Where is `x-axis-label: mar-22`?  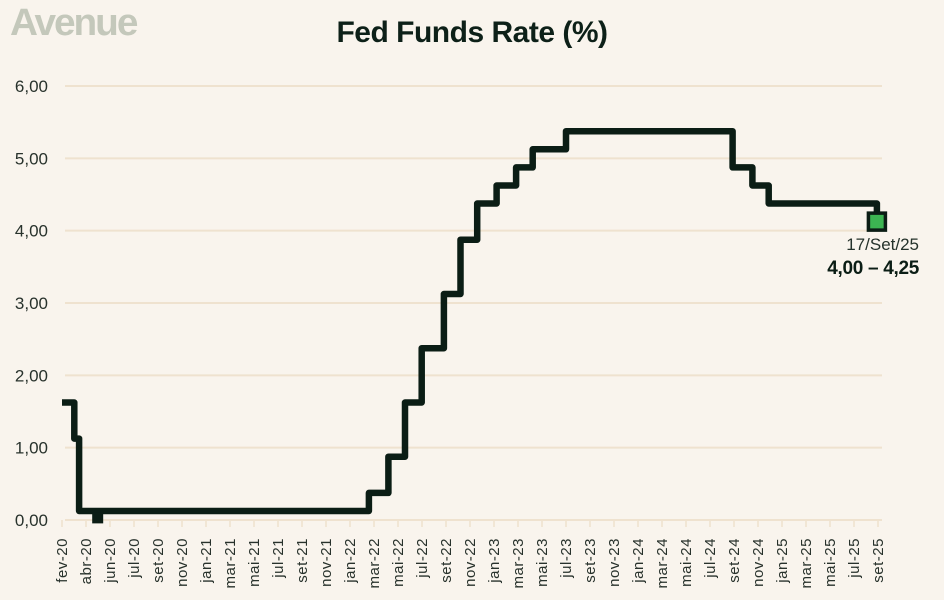 x-axis-label: mar-22 is located at coordinates (374, 563).